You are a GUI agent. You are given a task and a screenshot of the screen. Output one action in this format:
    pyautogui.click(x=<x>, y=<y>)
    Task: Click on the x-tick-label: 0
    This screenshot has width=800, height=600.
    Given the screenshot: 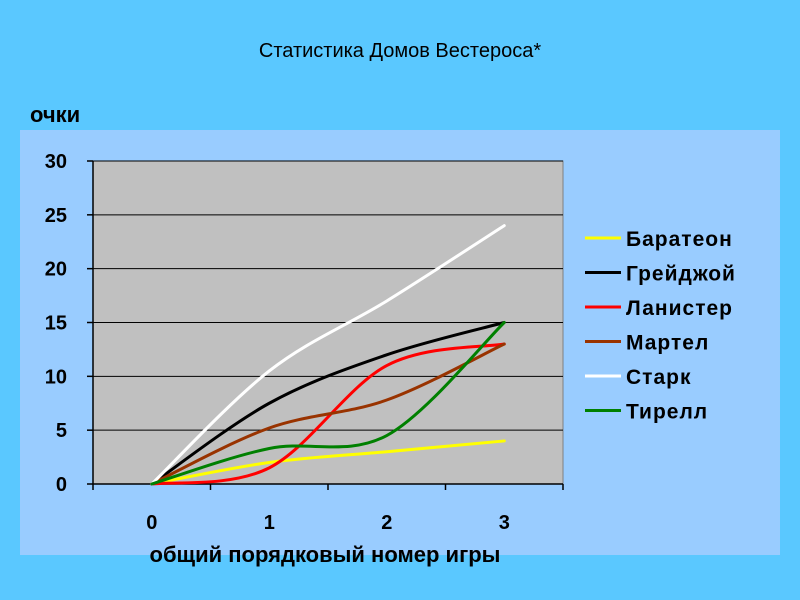 What is the action you would take?
    pyautogui.click(x=151, y=523)
    